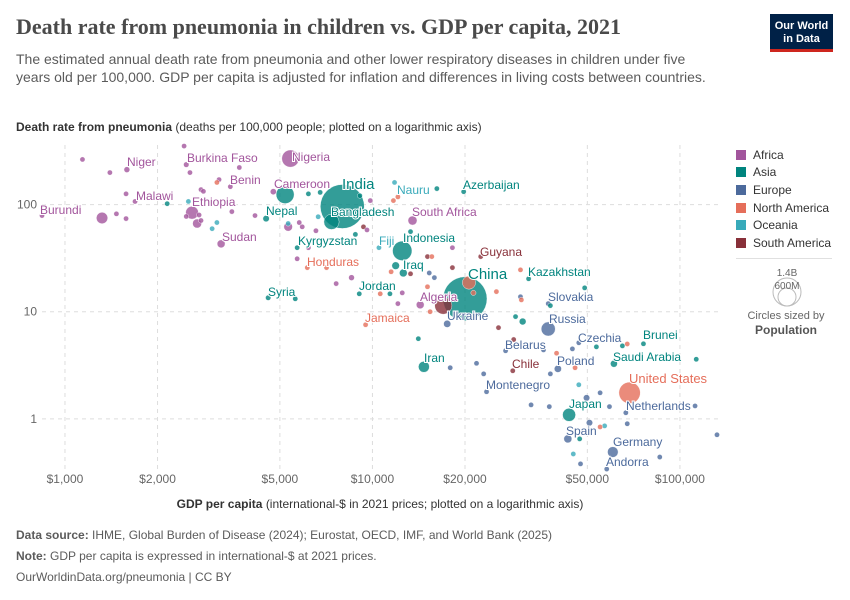  Describe the element at coordinates (486, 391) in the screenshot. I see `point-montenegro` at that location.